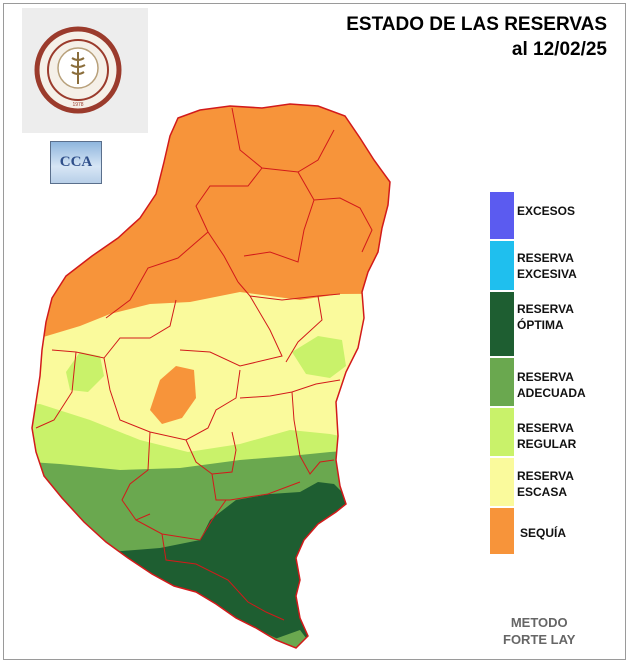 The height and width of the screenshot is (664, 631). I want to click on legend-label-regular-2: REGULAR, so click(547, 444).